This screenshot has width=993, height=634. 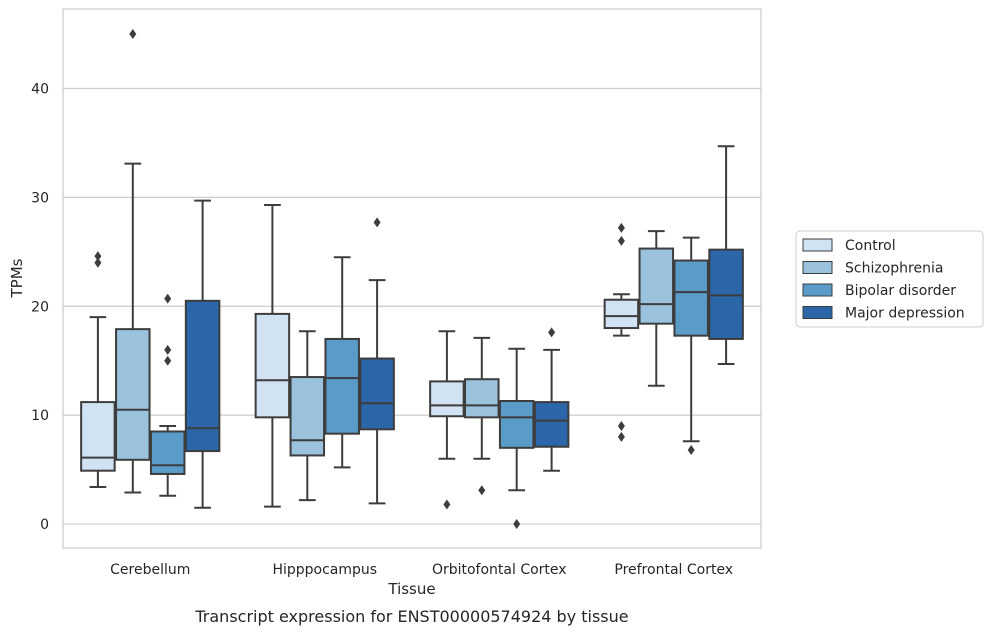 I want to click on y-tick-labels: 0 10 20 30 40, so click(x=40, y=307).